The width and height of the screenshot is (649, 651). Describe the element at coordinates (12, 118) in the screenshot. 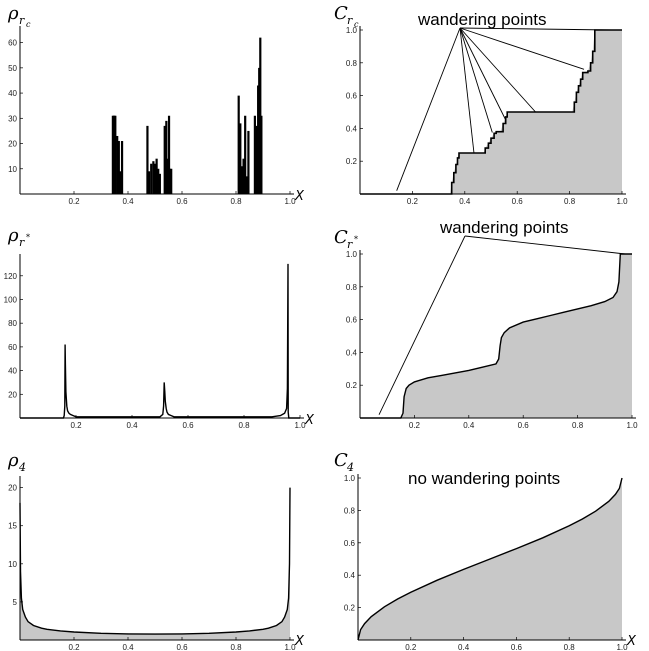

I see `y-tick-label: 30` at that location.